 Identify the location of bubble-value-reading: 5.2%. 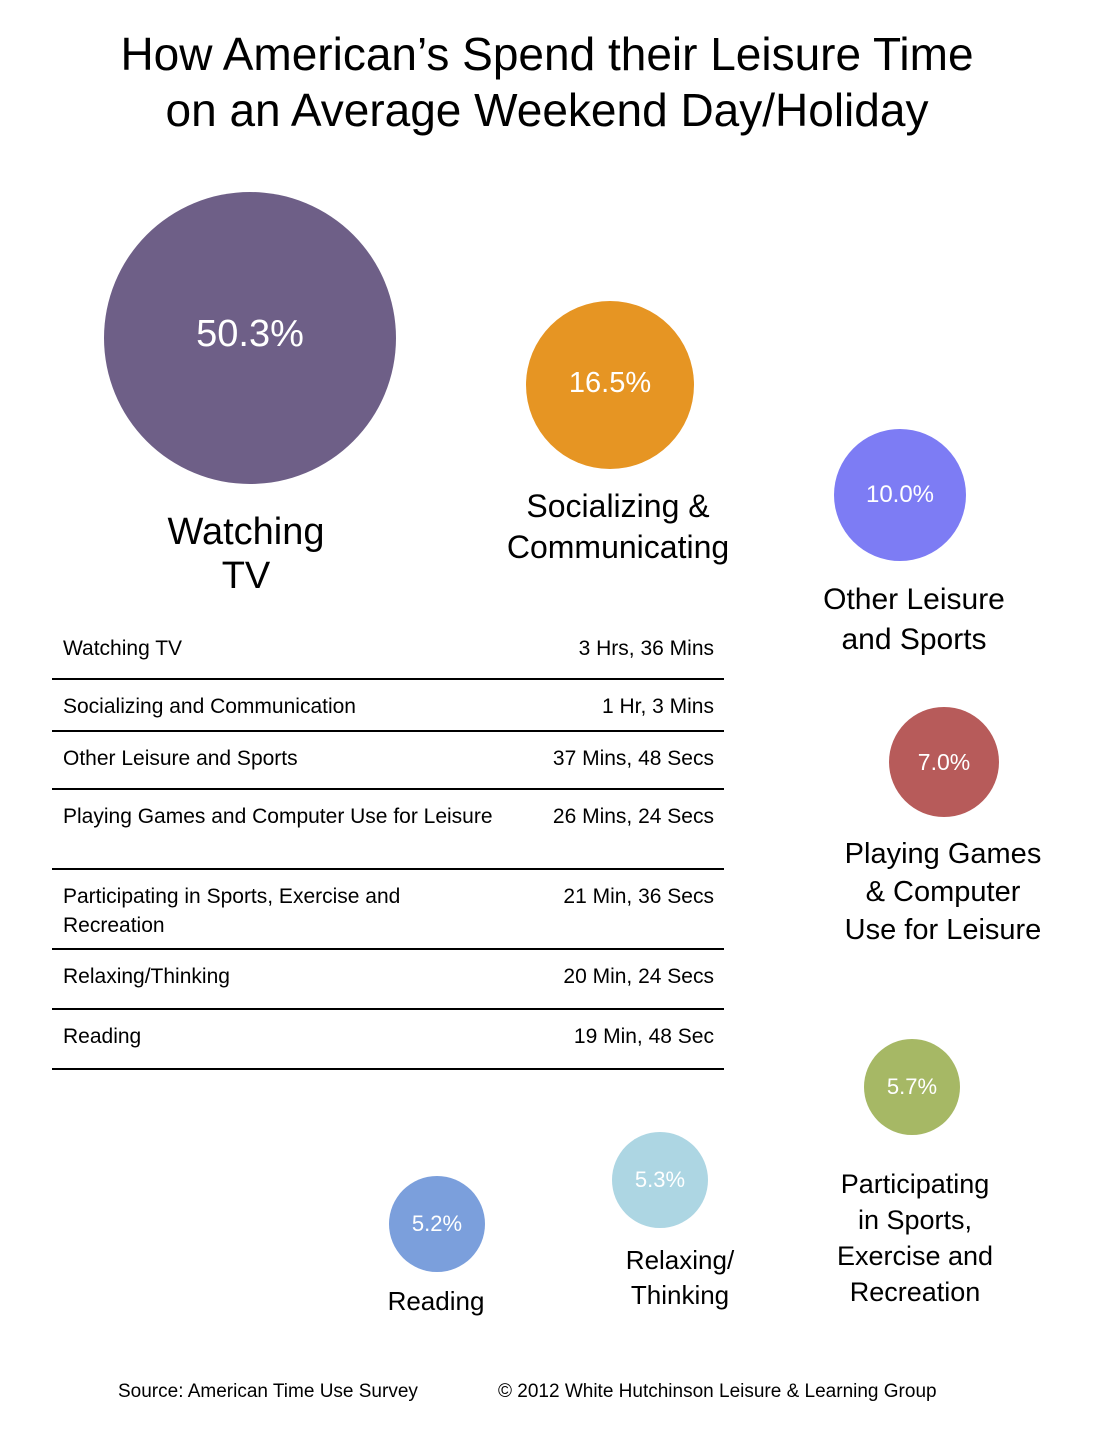
(437, 1223).